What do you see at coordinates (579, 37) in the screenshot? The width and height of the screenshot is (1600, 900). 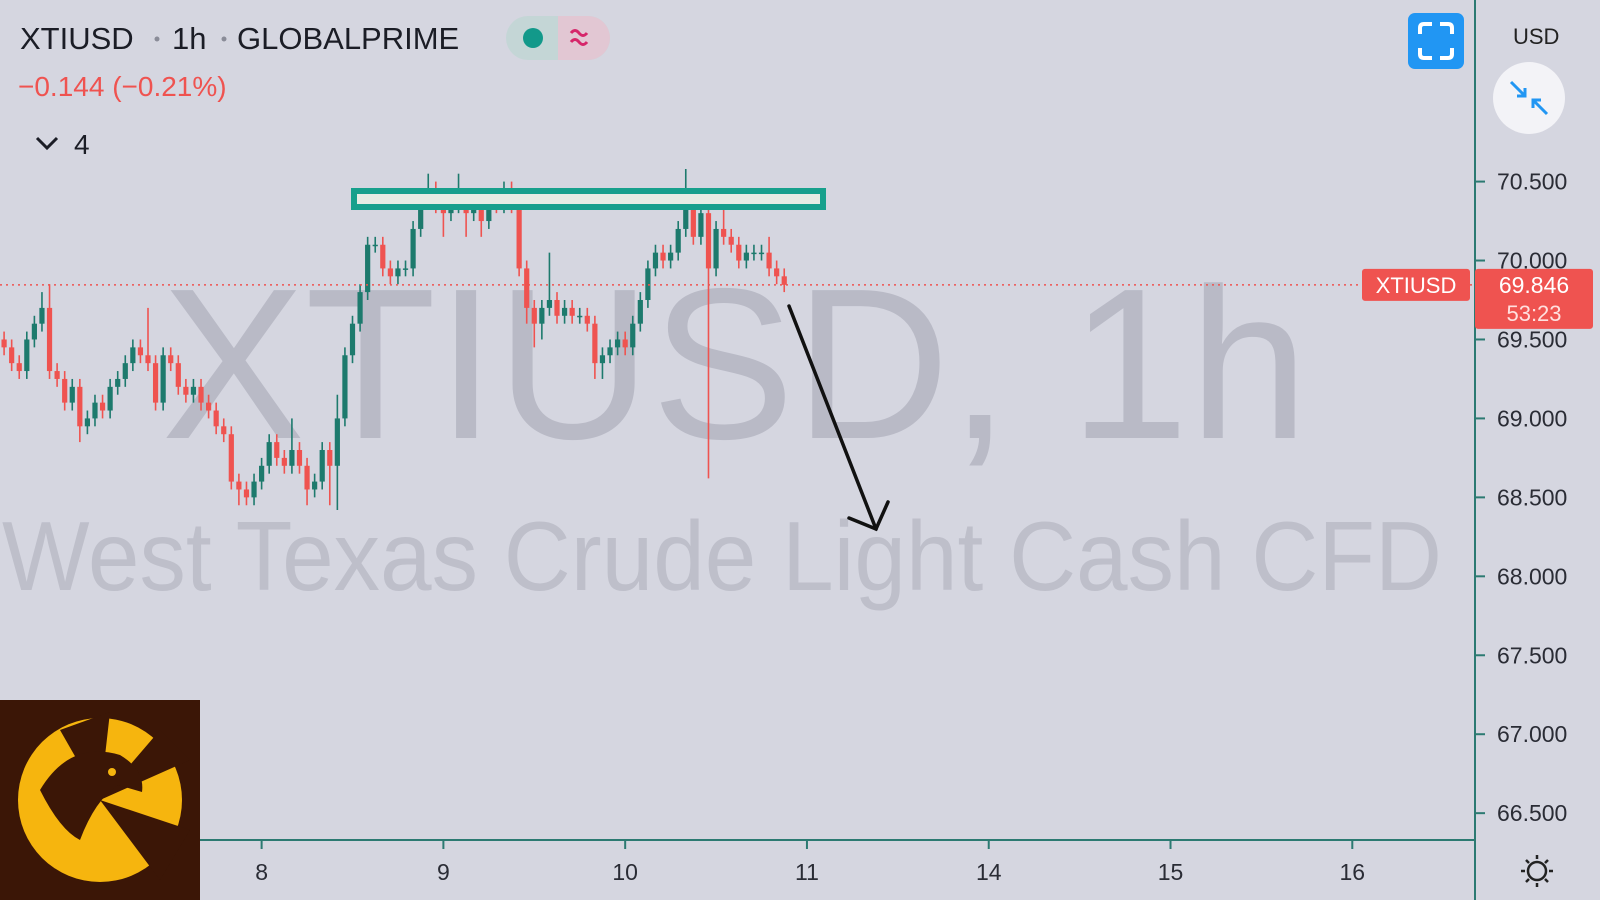 I see `wave-icon` at bounding box center [579, 37].